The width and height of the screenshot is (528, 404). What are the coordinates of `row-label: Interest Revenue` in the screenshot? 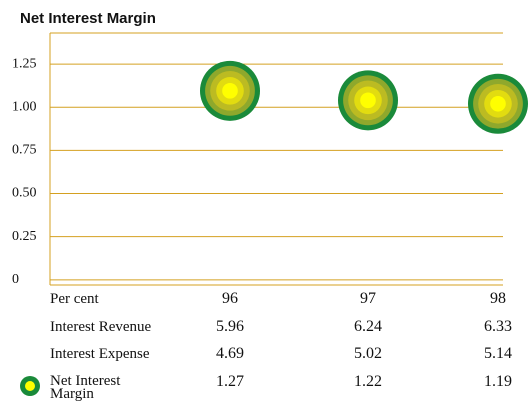 It's located at (101, 327).